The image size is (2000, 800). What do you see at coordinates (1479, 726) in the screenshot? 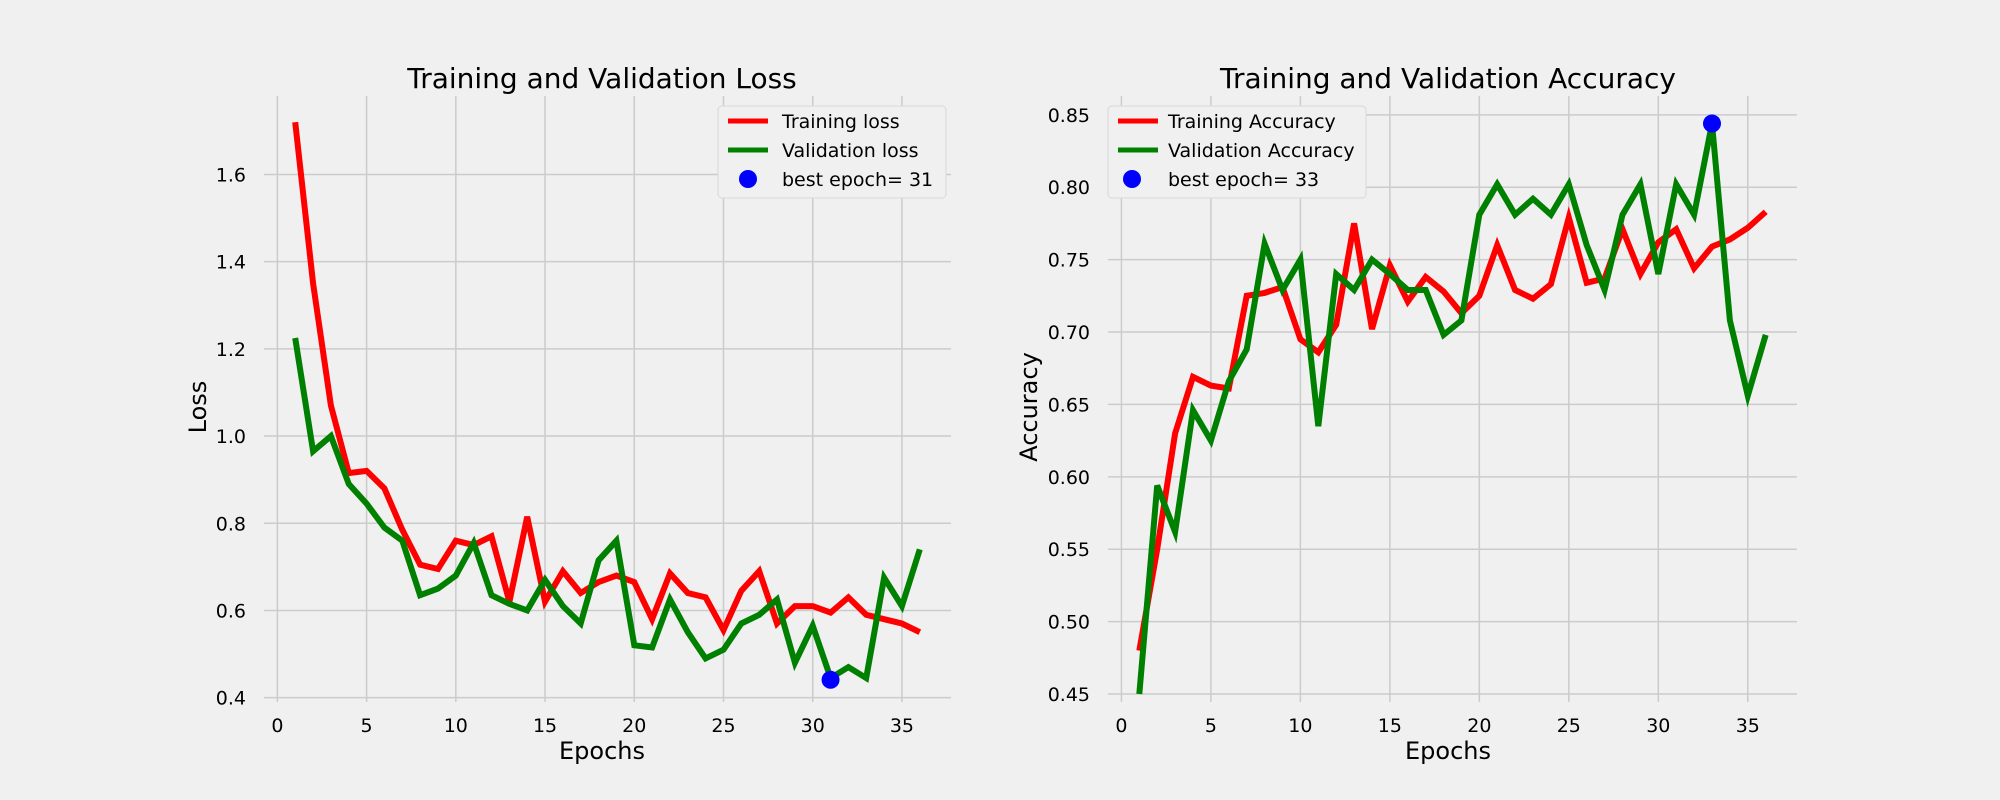
I see `accuracy-x-tick-label: 20` at bounding box center [1479, 726].